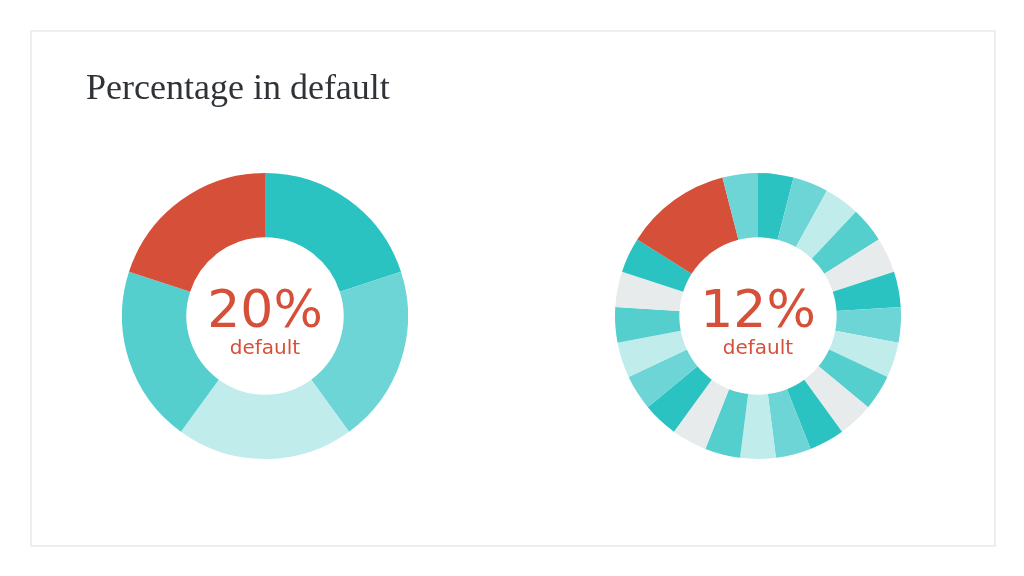  I want to click on chart-title: Percentage in default, so click(238, 87).